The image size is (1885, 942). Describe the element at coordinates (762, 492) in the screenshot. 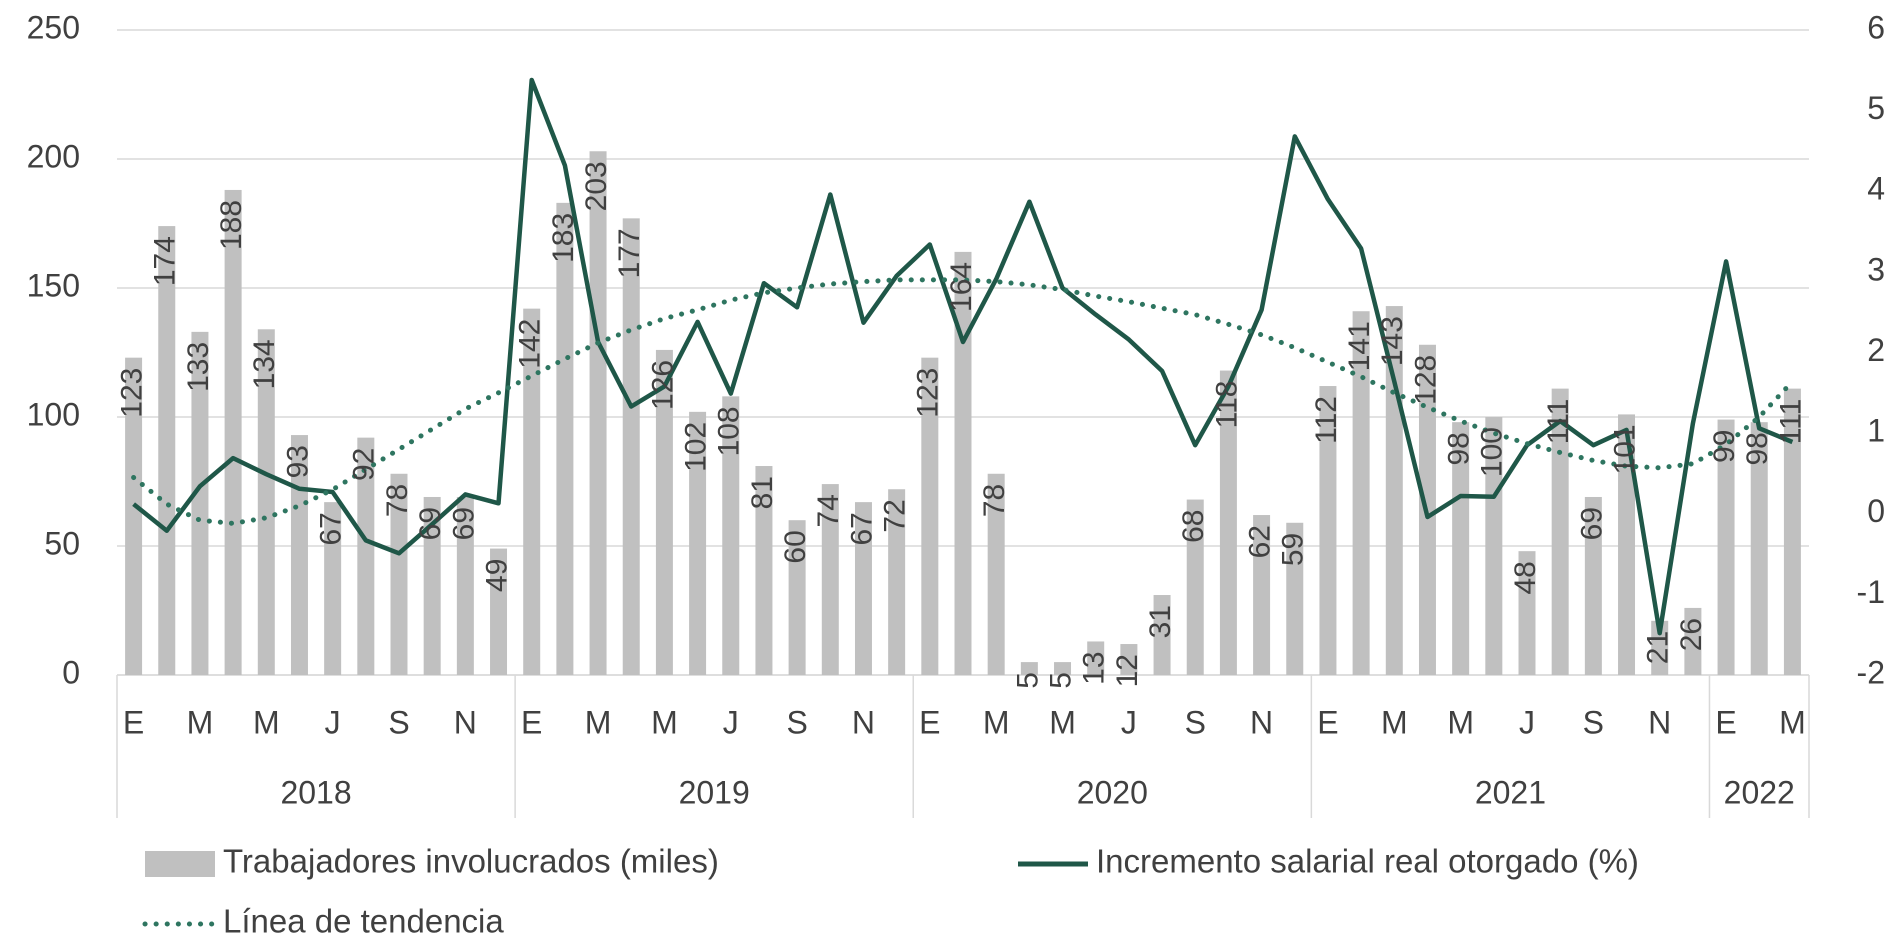

I see `data-label: 81` at that location.